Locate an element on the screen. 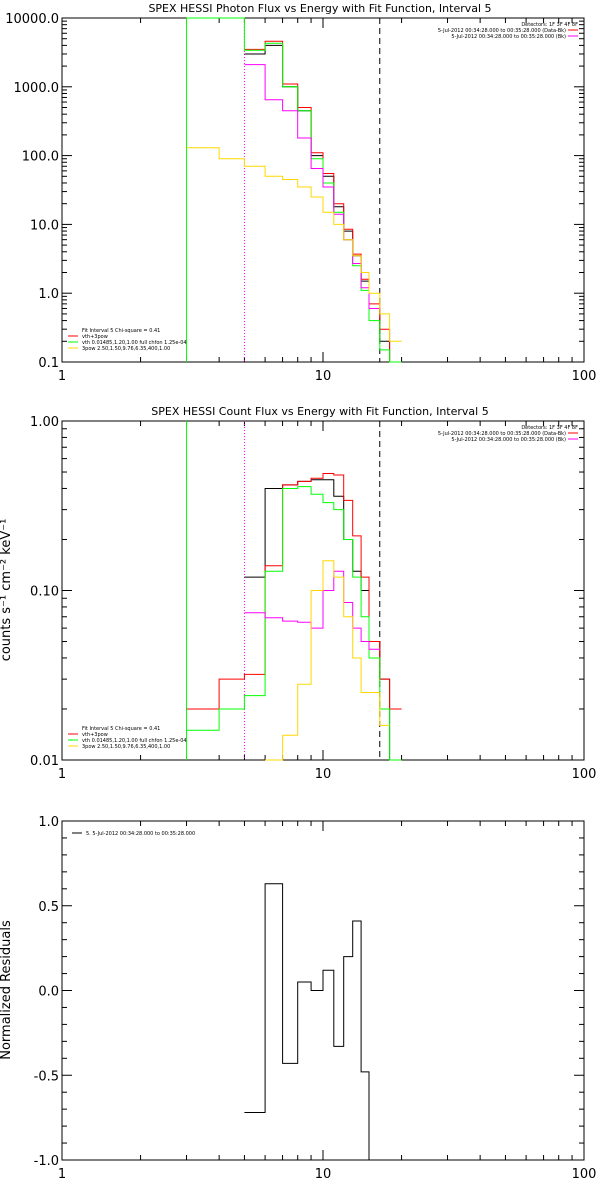 Image resolution: width=600 pixels, height=1200 pixels. y-tick-label: -0.5 is located at coordinates (46, 1076).